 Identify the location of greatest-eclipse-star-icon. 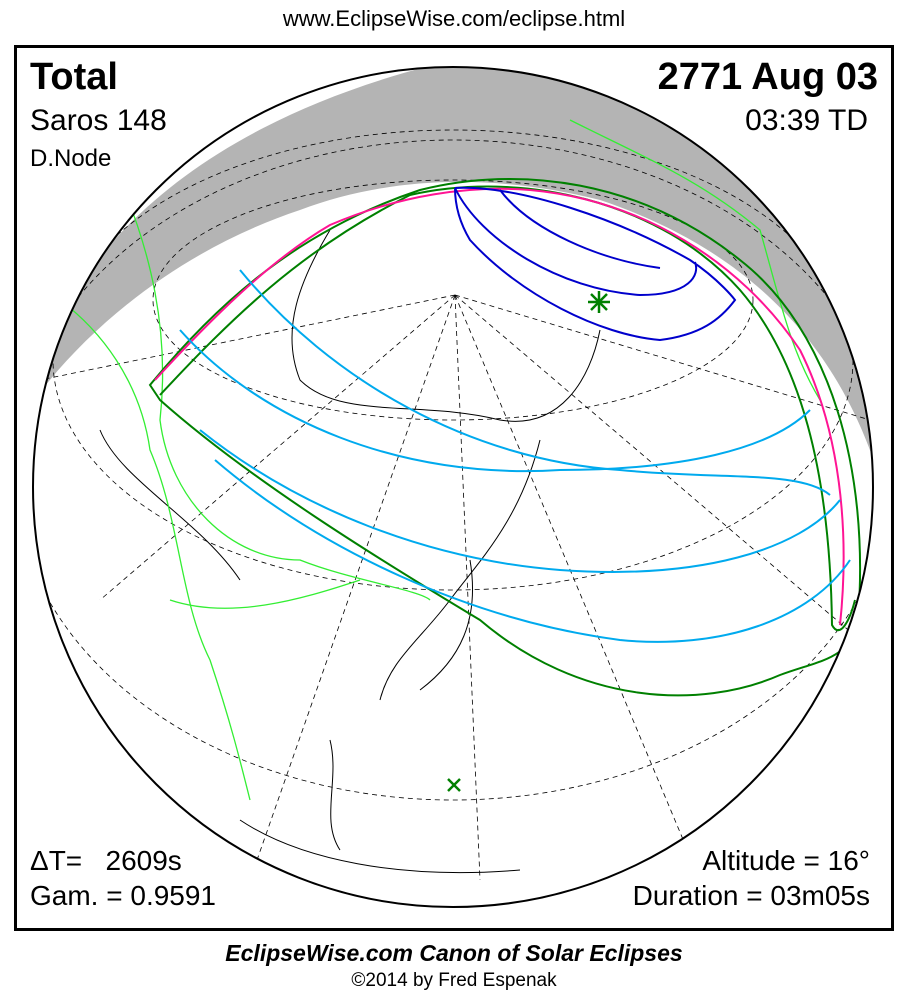
(599, 302).